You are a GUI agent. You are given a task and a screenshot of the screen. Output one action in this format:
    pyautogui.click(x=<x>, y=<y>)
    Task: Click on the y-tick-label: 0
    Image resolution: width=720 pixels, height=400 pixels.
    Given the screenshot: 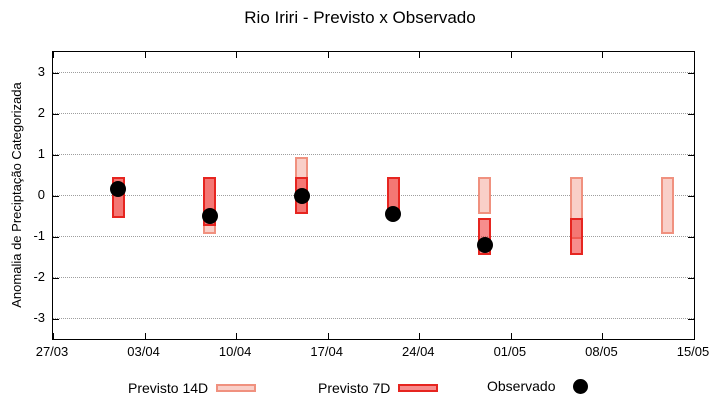 What is the action you would take?
    pyautogui.click(x=41, y=194)
    